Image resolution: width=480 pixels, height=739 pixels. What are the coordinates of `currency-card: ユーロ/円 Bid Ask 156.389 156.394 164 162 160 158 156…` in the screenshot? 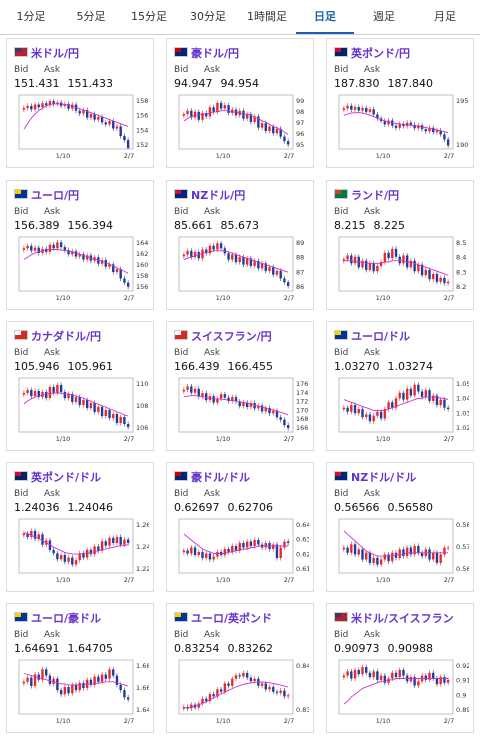 It's located at (80, 245).